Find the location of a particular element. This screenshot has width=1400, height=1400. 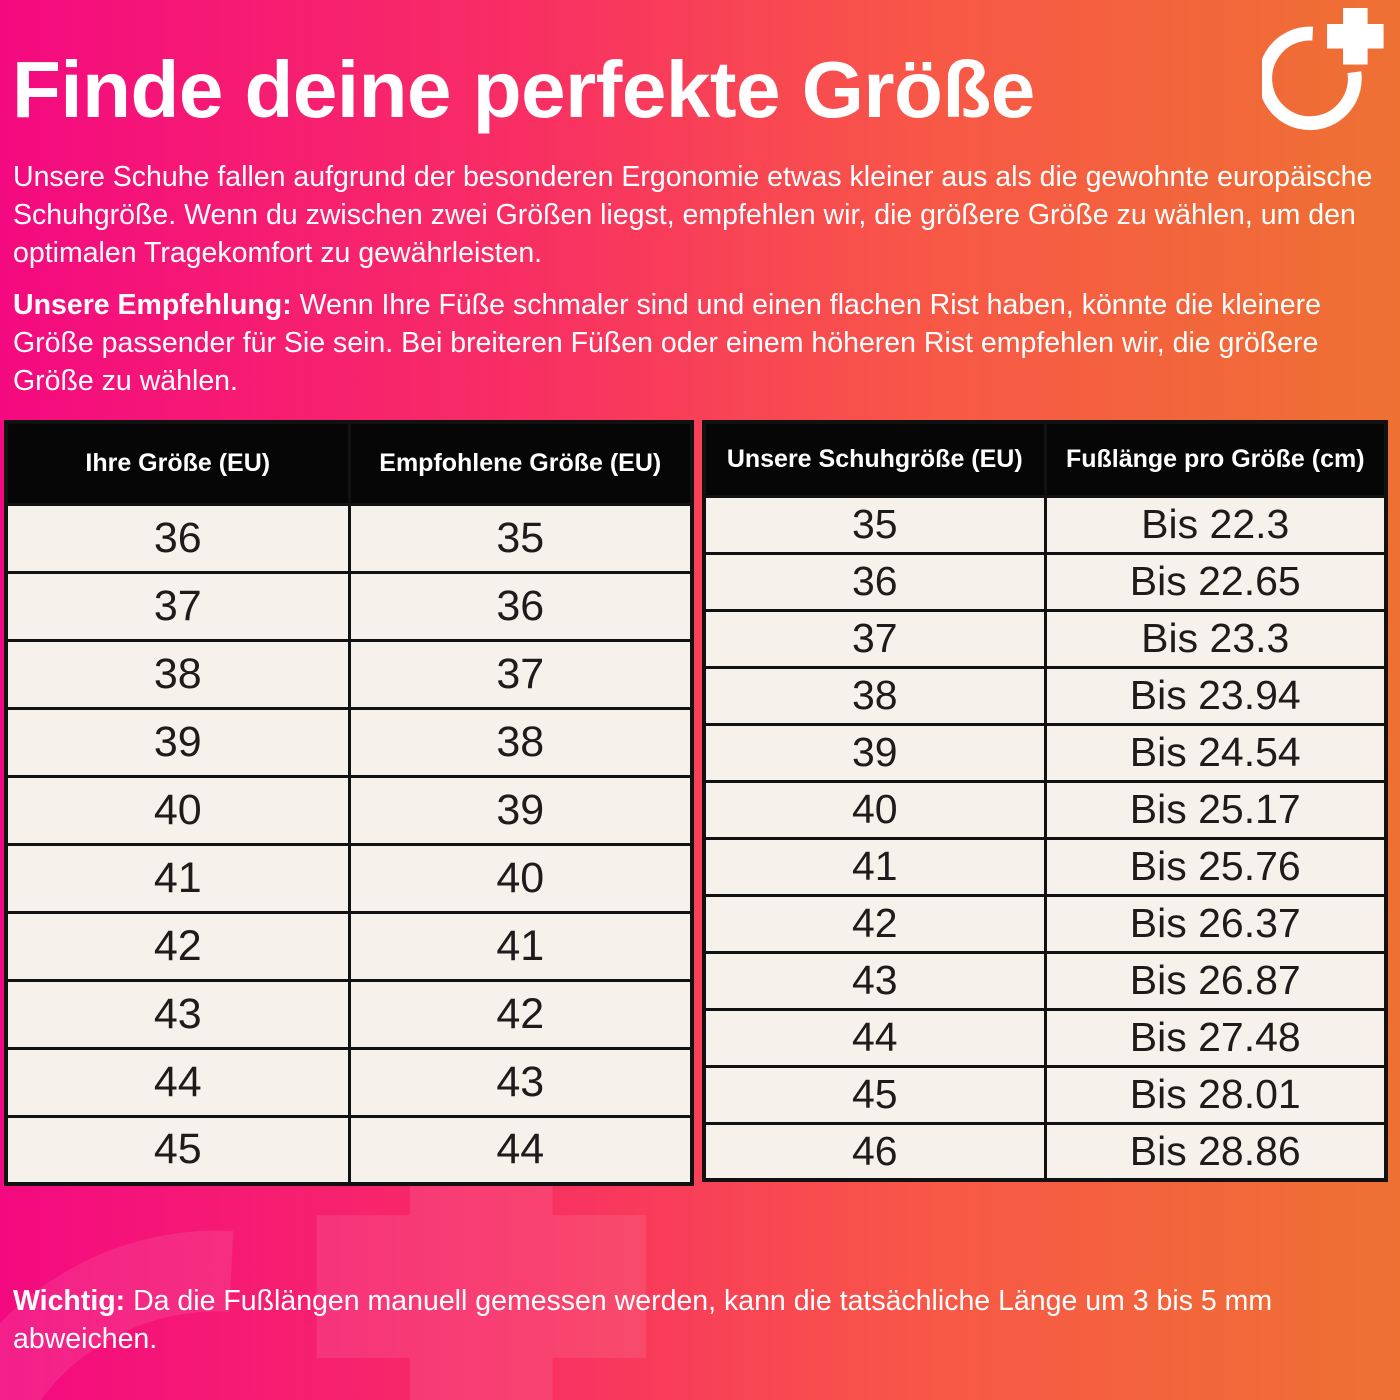

table-cell: Bis 27.48 is located at coordinates (1215, 1037).